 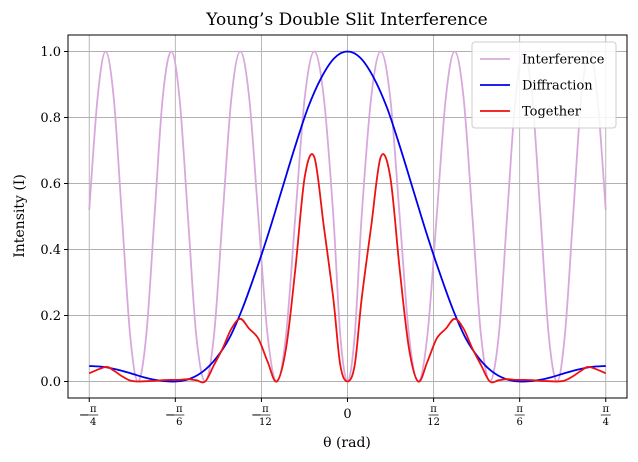 What do you see at coordinates (563, 60) in the screenshot?
I see `legend-label: Interference` at bounding box center [563, 60].